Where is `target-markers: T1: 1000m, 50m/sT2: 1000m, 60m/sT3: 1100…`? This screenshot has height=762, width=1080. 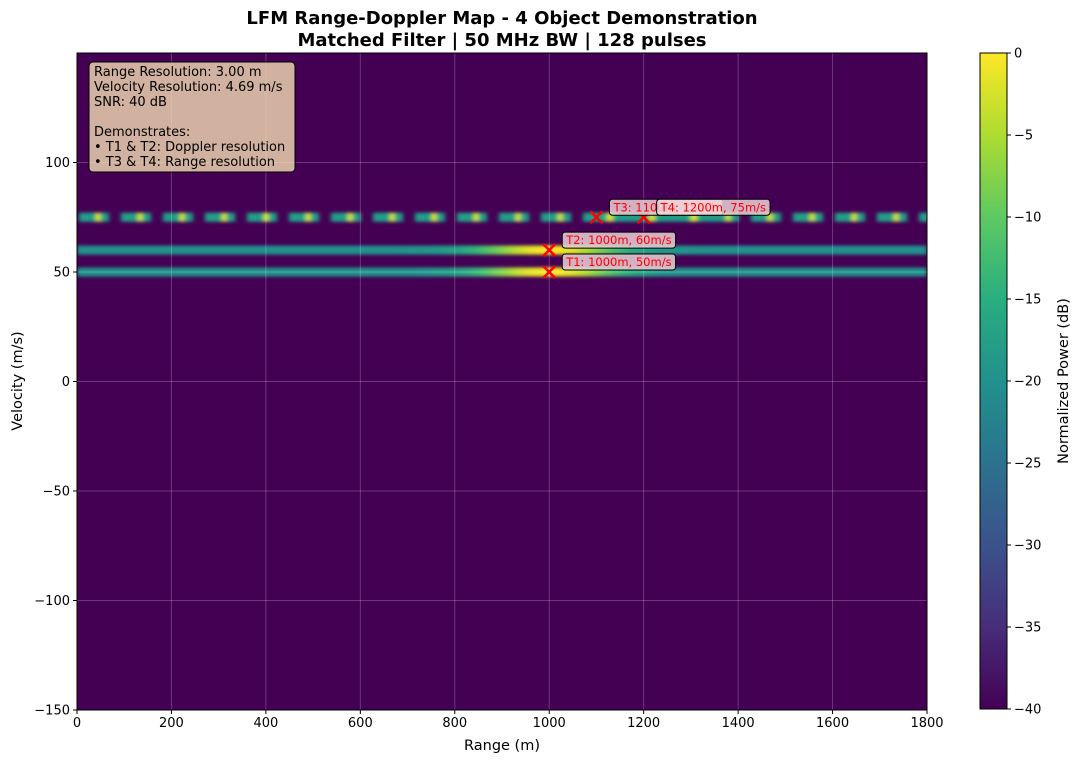
target-markers: T1: 1000m, 50m/sT2: 1000m, 60m/sT3: 1100… is located at coordinates (656, 238).